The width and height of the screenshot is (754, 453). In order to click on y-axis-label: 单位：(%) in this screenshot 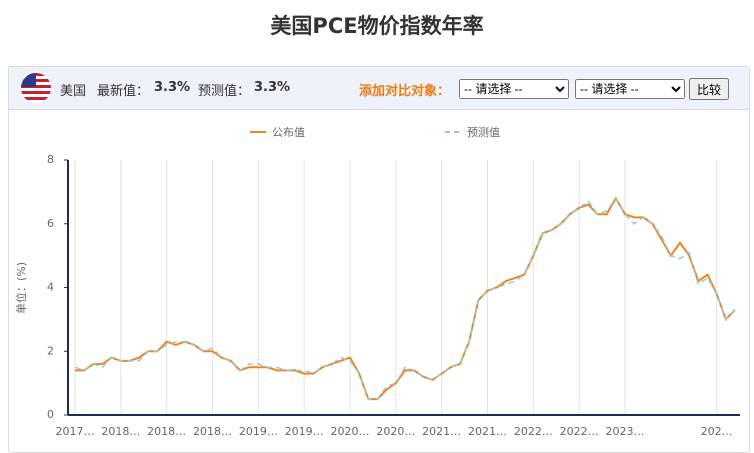, I will do `click(21, 288)`.